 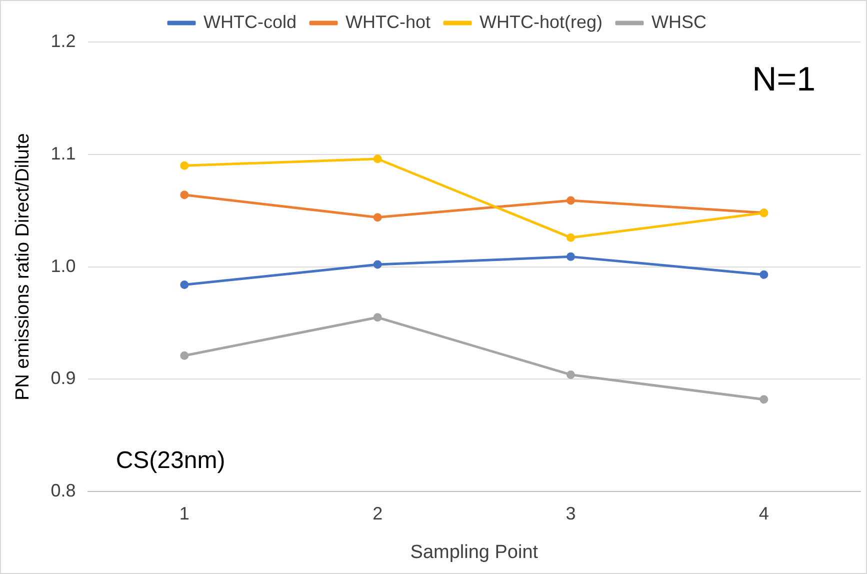 What do you see at coordinates (63, 153) in the screenshot?
I see `y-tick-label: 1.1` at bounding box center [63, 153].